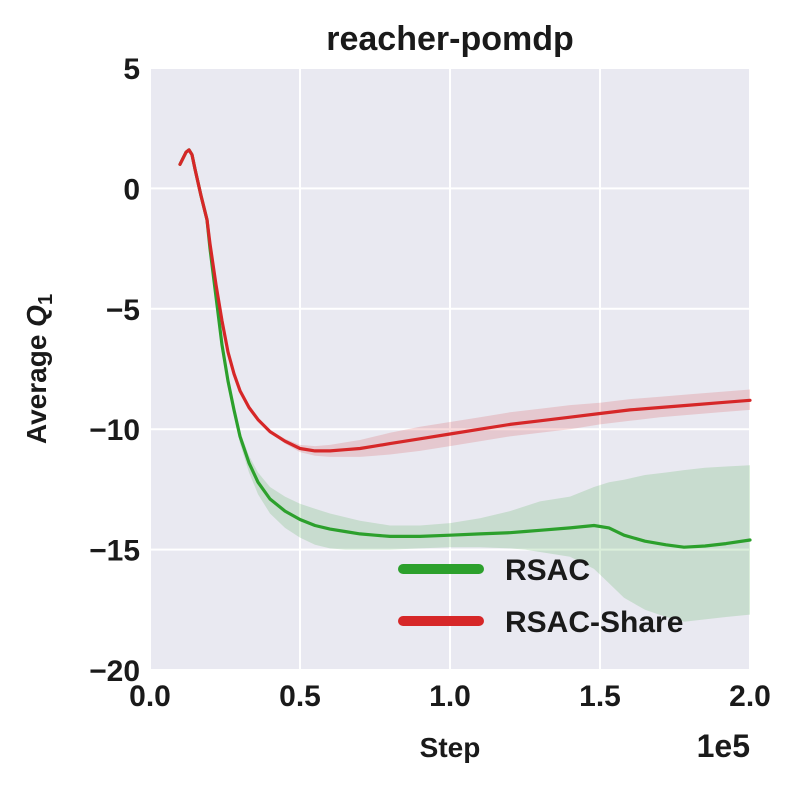 The height and width of the screenshot is (785, 801). What do you see at coordinates (594, 622) in the screenshot?
I see `legend-label: RSAC-Share` at bounding box center [594, 622].